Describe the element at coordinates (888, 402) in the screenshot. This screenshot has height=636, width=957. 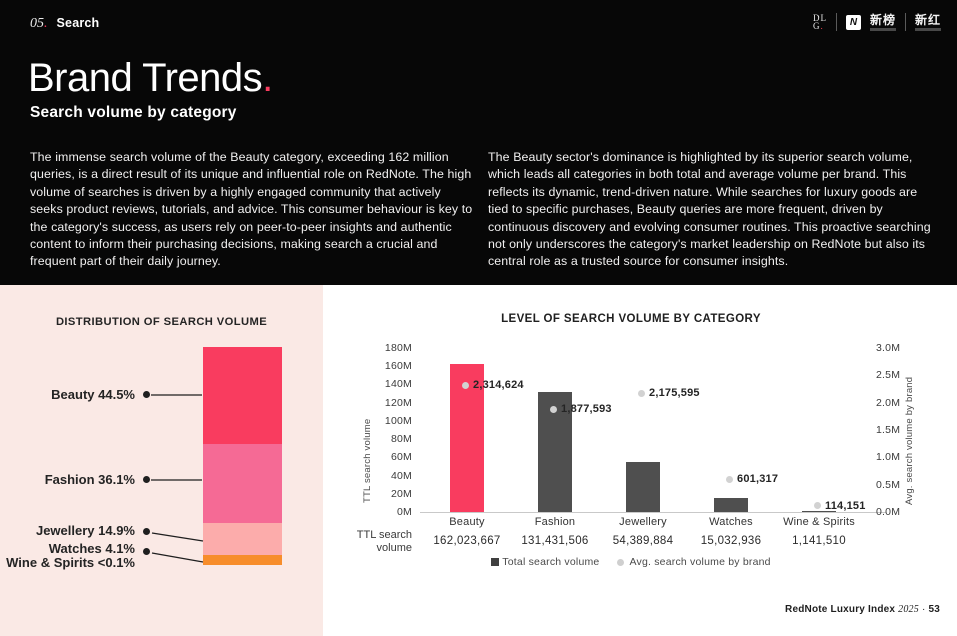
I see `right-axis-tick: 2.0M` at that location.